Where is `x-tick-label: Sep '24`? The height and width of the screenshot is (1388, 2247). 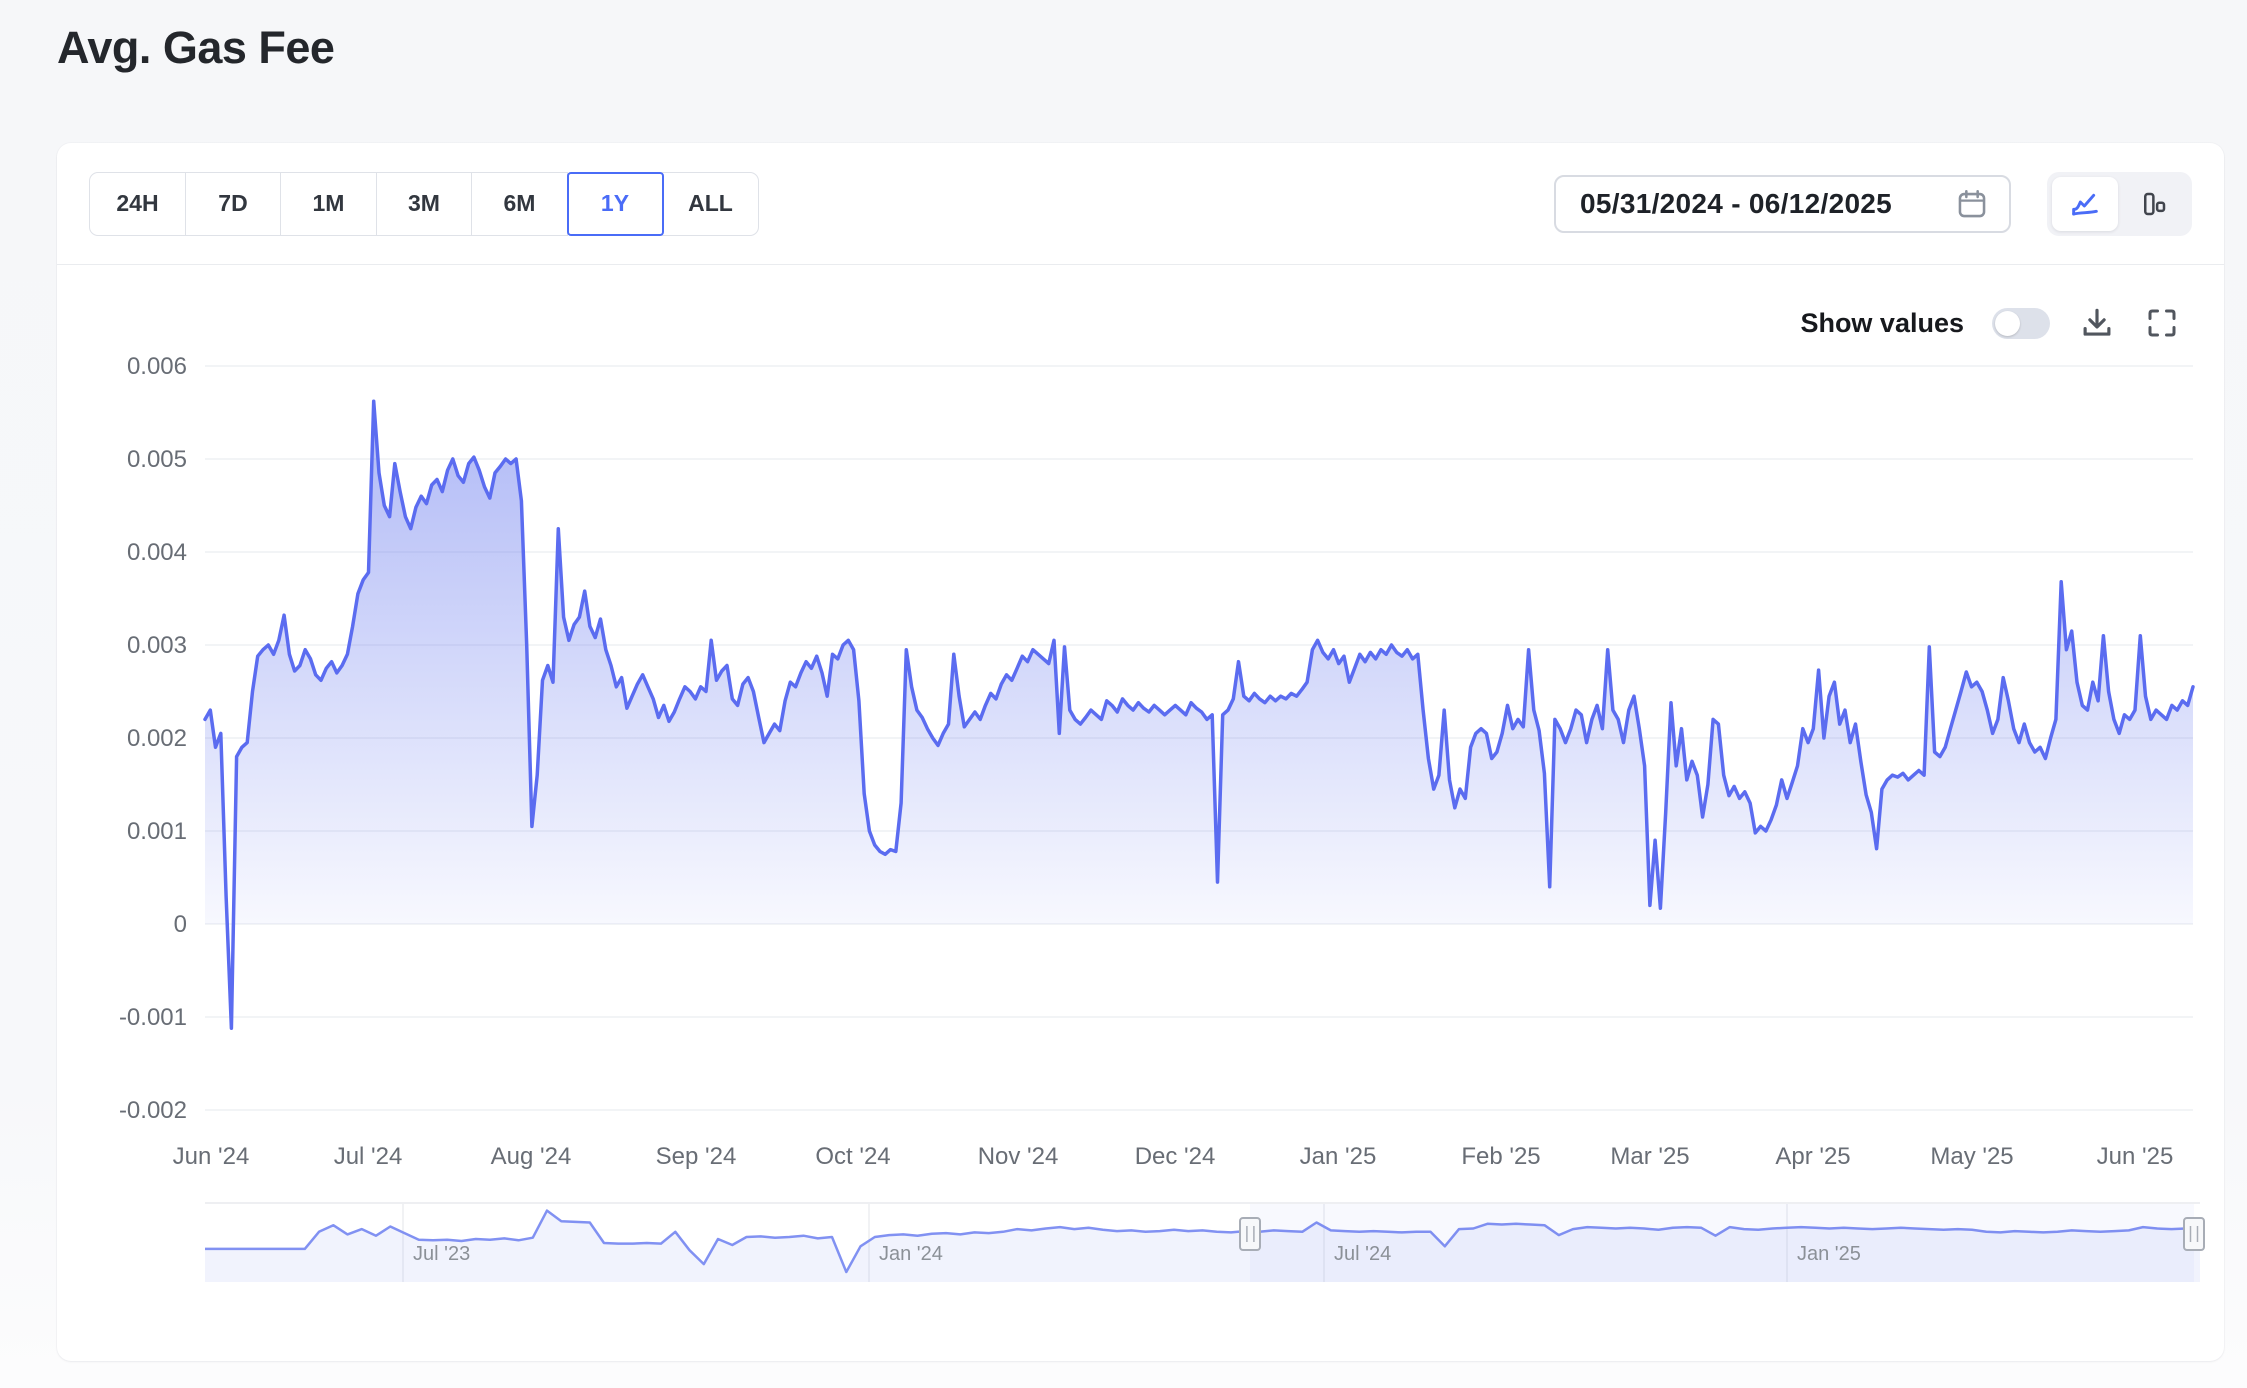
x-tick-label: Sep '24 is located at coordinates (696, 1156).